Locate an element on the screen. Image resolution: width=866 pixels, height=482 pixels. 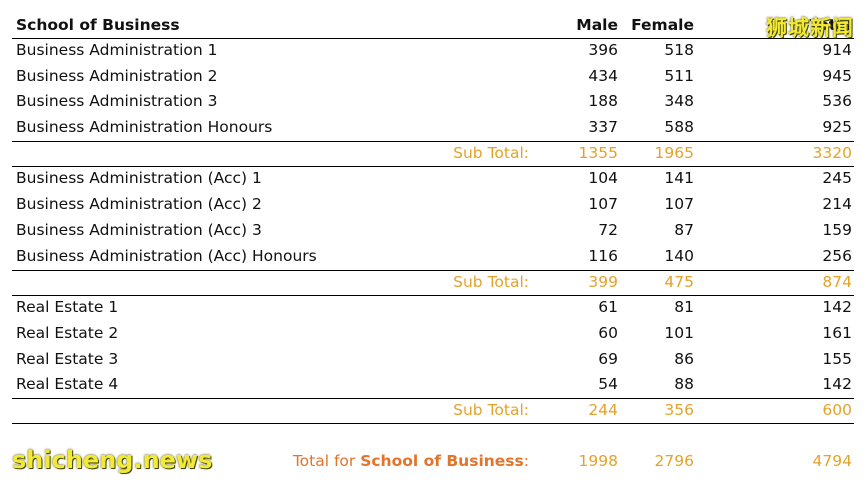
program-name: Business Administration (Acc) 3 is located at coordinates (139, 230).